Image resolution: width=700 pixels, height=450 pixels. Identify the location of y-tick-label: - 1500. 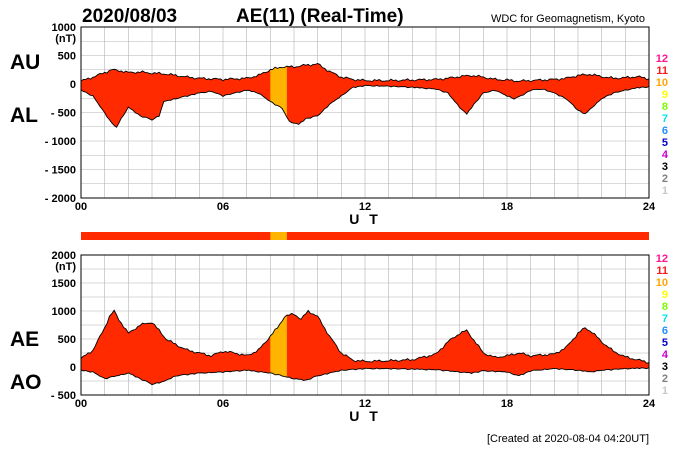
(60, 171).